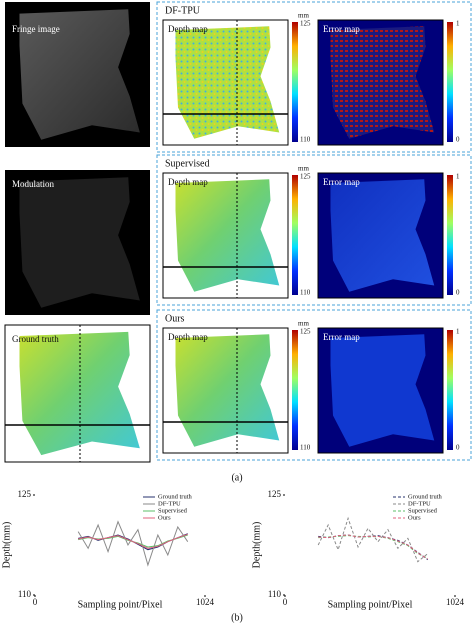 The image size is (474, 625). Describe the element at coordinates (187, 163) in the screenshot. I see `method-title: Supervised` at that location.